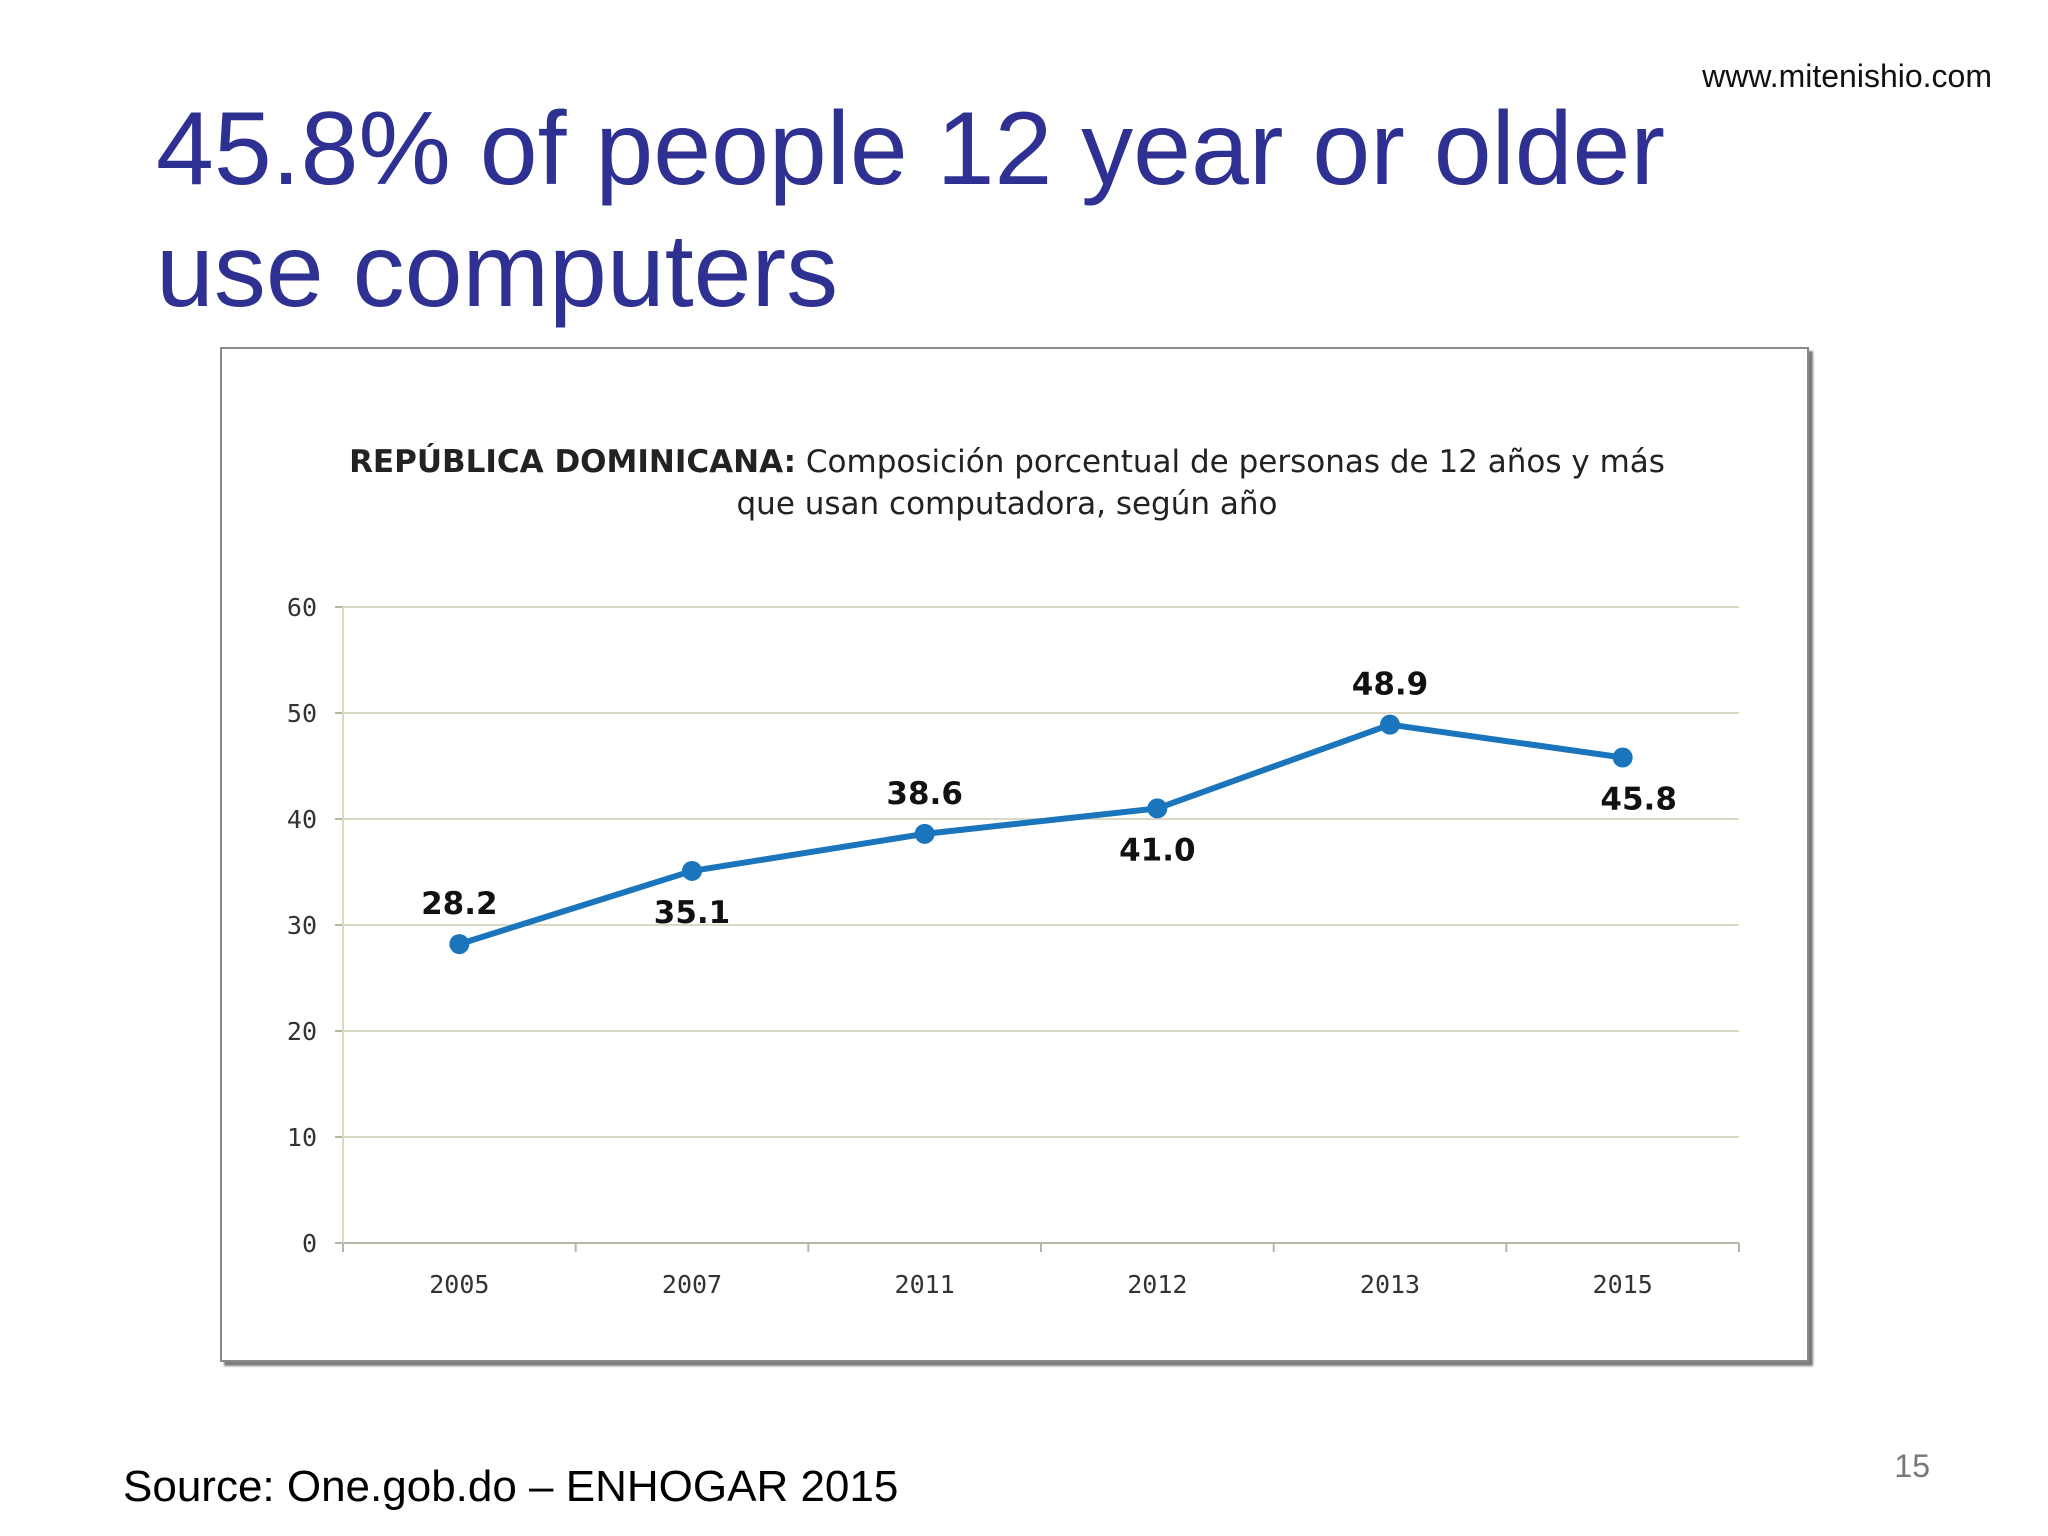 This screenshot has height=1536, width=2048. What do you see at coordinates (1847, 76) in the screenshot?
I see `website-url: www.mitenishio.com` at bounding box center [1847, 76].